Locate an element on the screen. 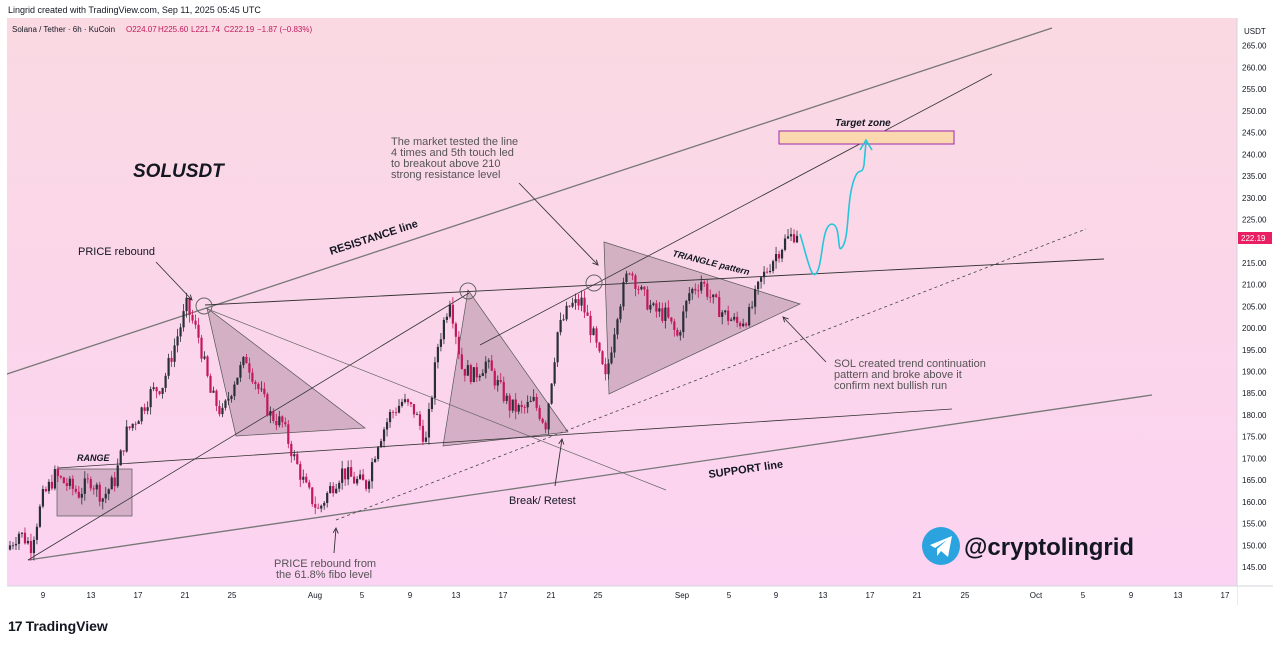  price-tick-label: 150.00 is located at coordinates (1254, 545).